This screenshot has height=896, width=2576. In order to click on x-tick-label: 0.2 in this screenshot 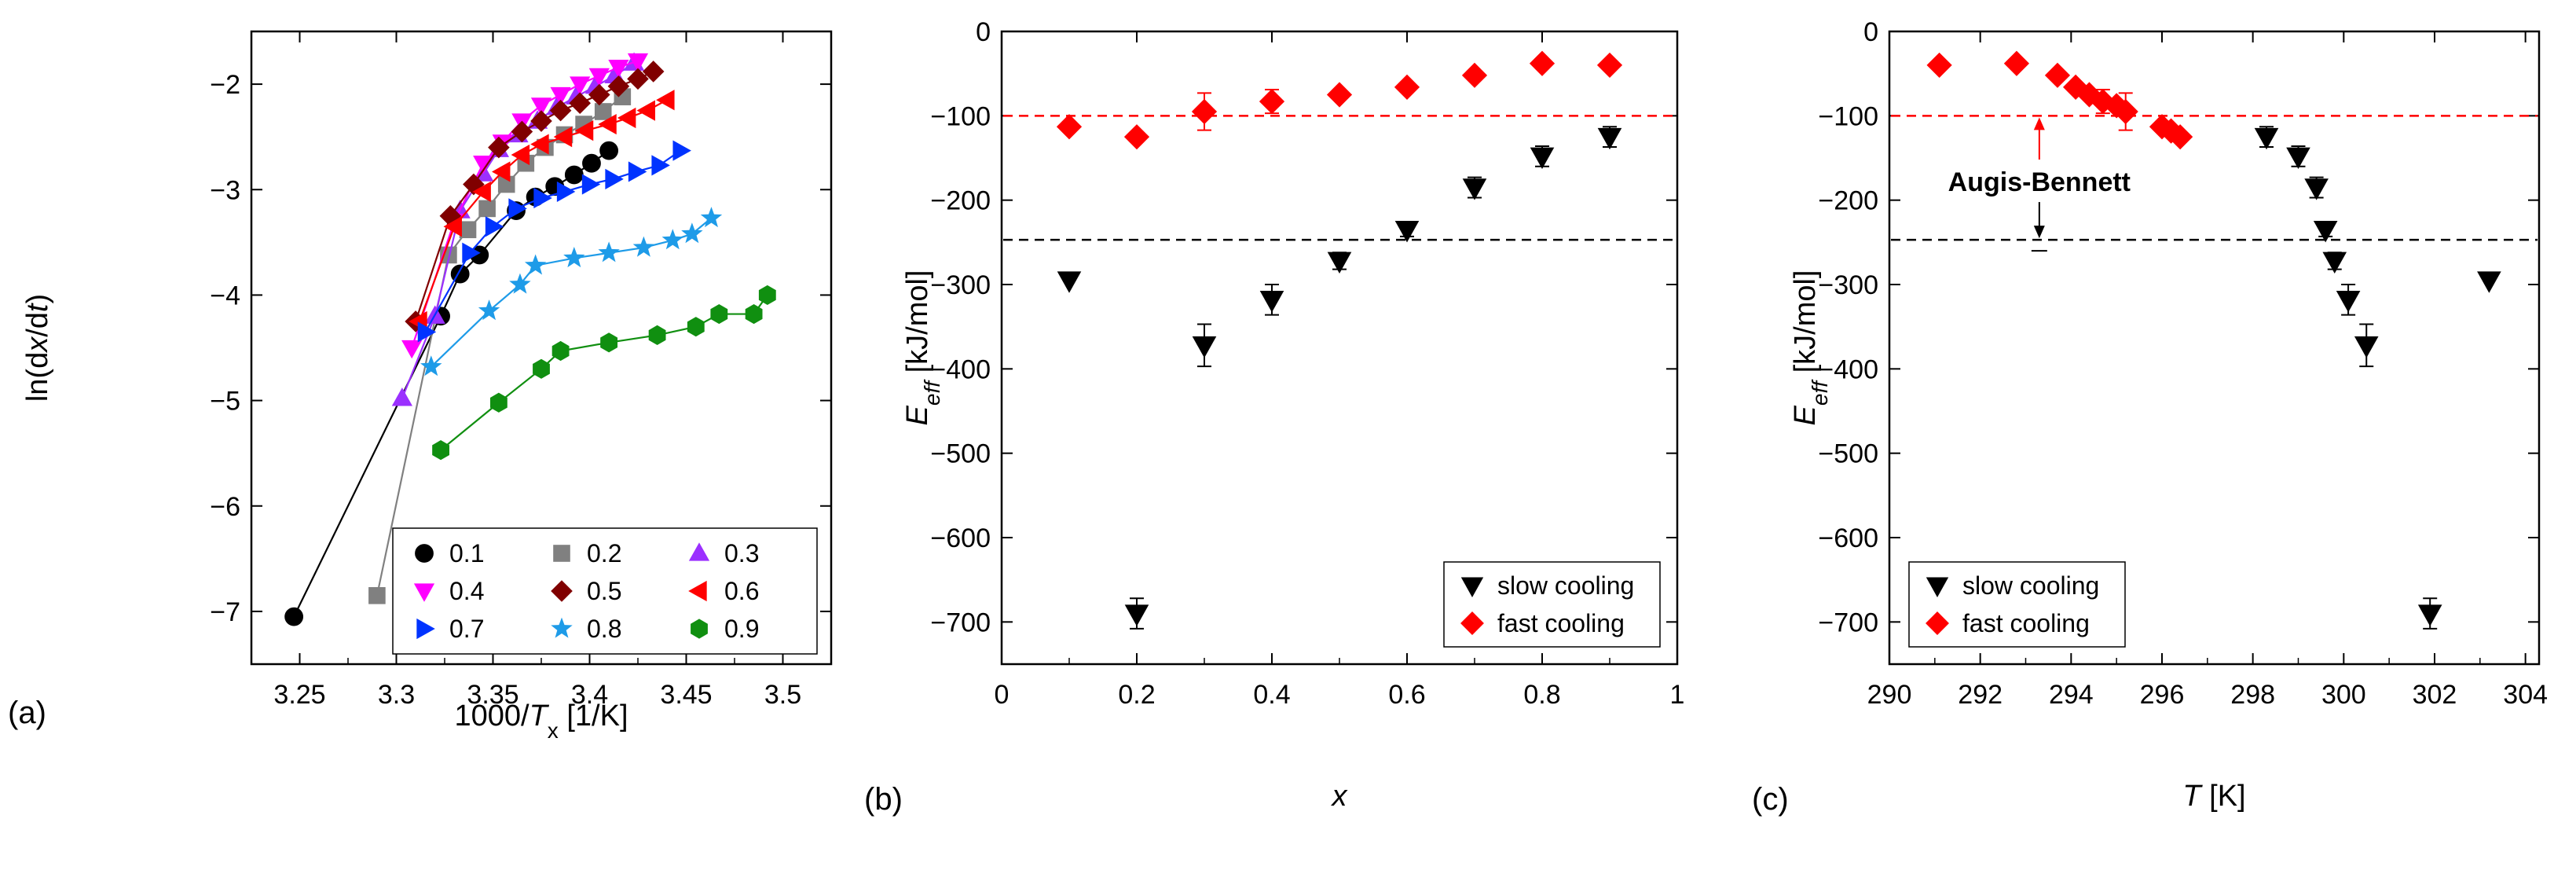, I will do `click(1136, 695)`.